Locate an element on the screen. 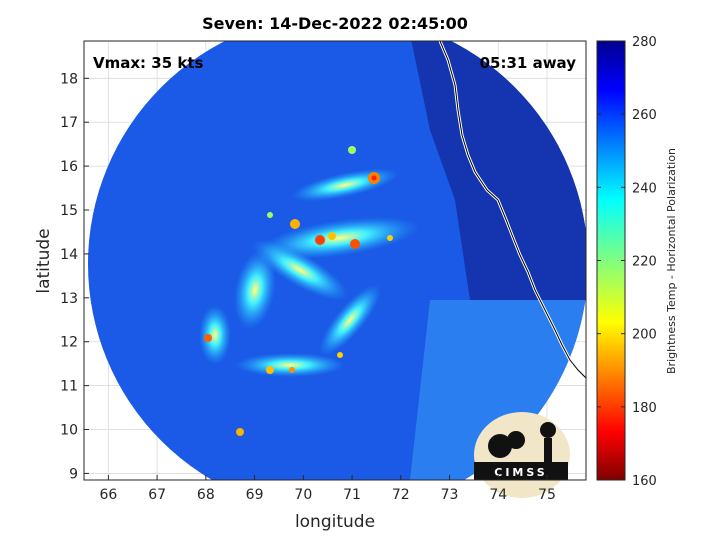  cimss-logo: CIMSS is located at coordinates (522, 455).